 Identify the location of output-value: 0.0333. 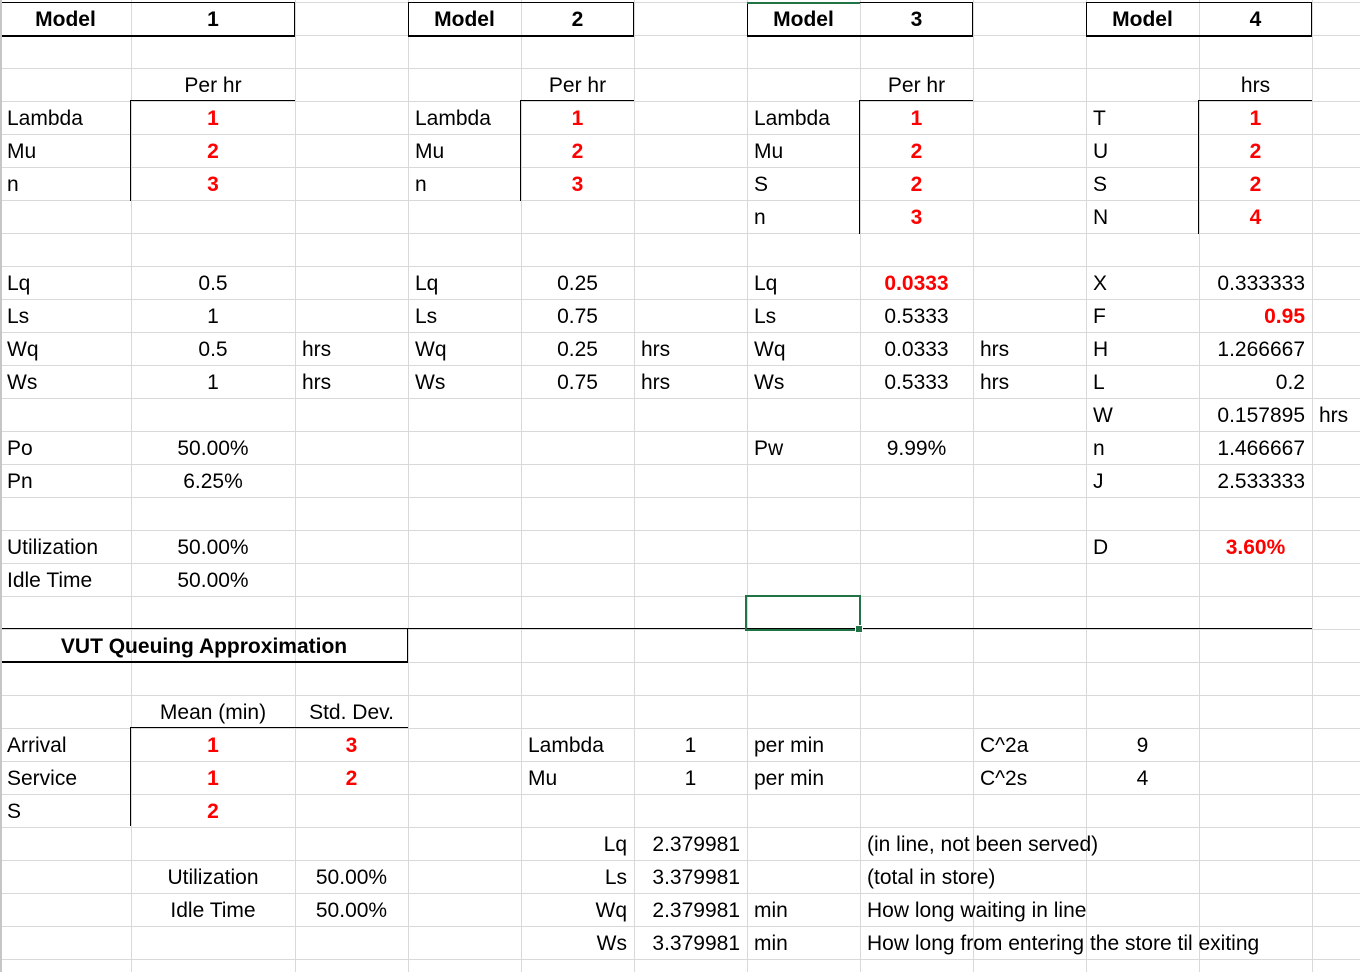
(916, 349).